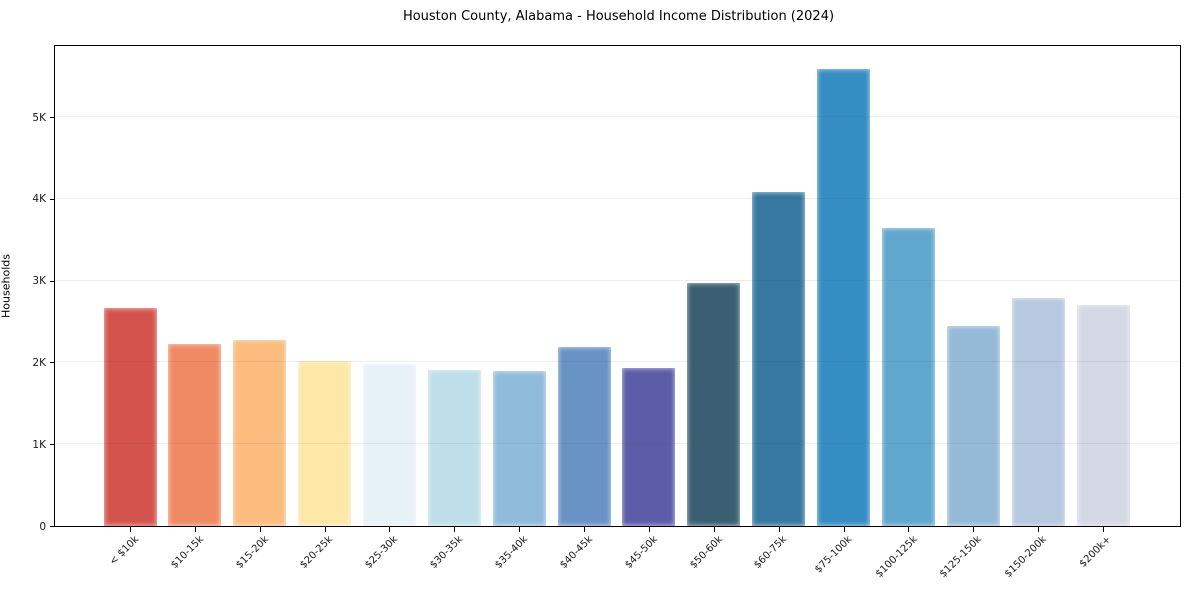 This screenshot has height=590, width=1189. What do you see at coordinates (39, 199) in the screenshot?
I see `y-tick-label: 4K` at bounding box center [39, 199].